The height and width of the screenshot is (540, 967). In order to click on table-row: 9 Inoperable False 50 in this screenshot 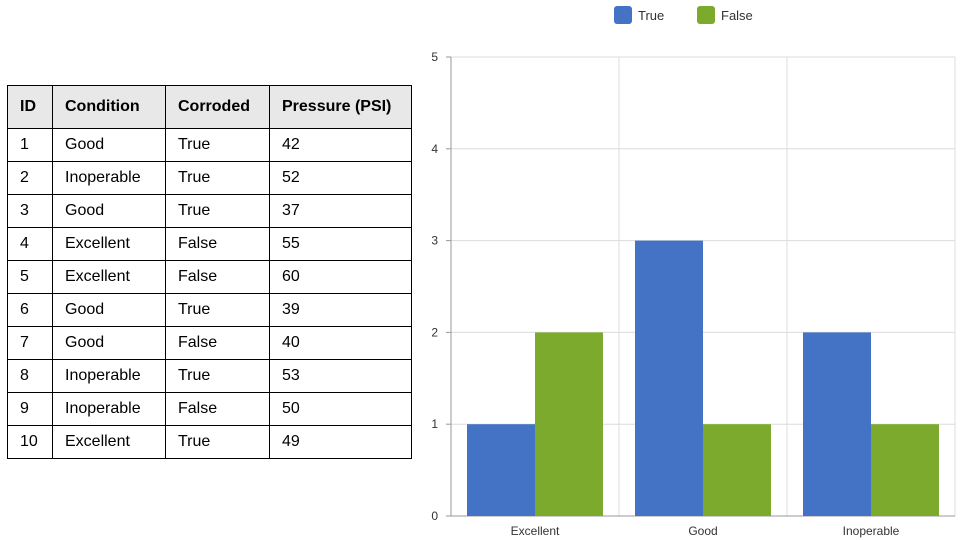, I will do `click(209, 409)`.